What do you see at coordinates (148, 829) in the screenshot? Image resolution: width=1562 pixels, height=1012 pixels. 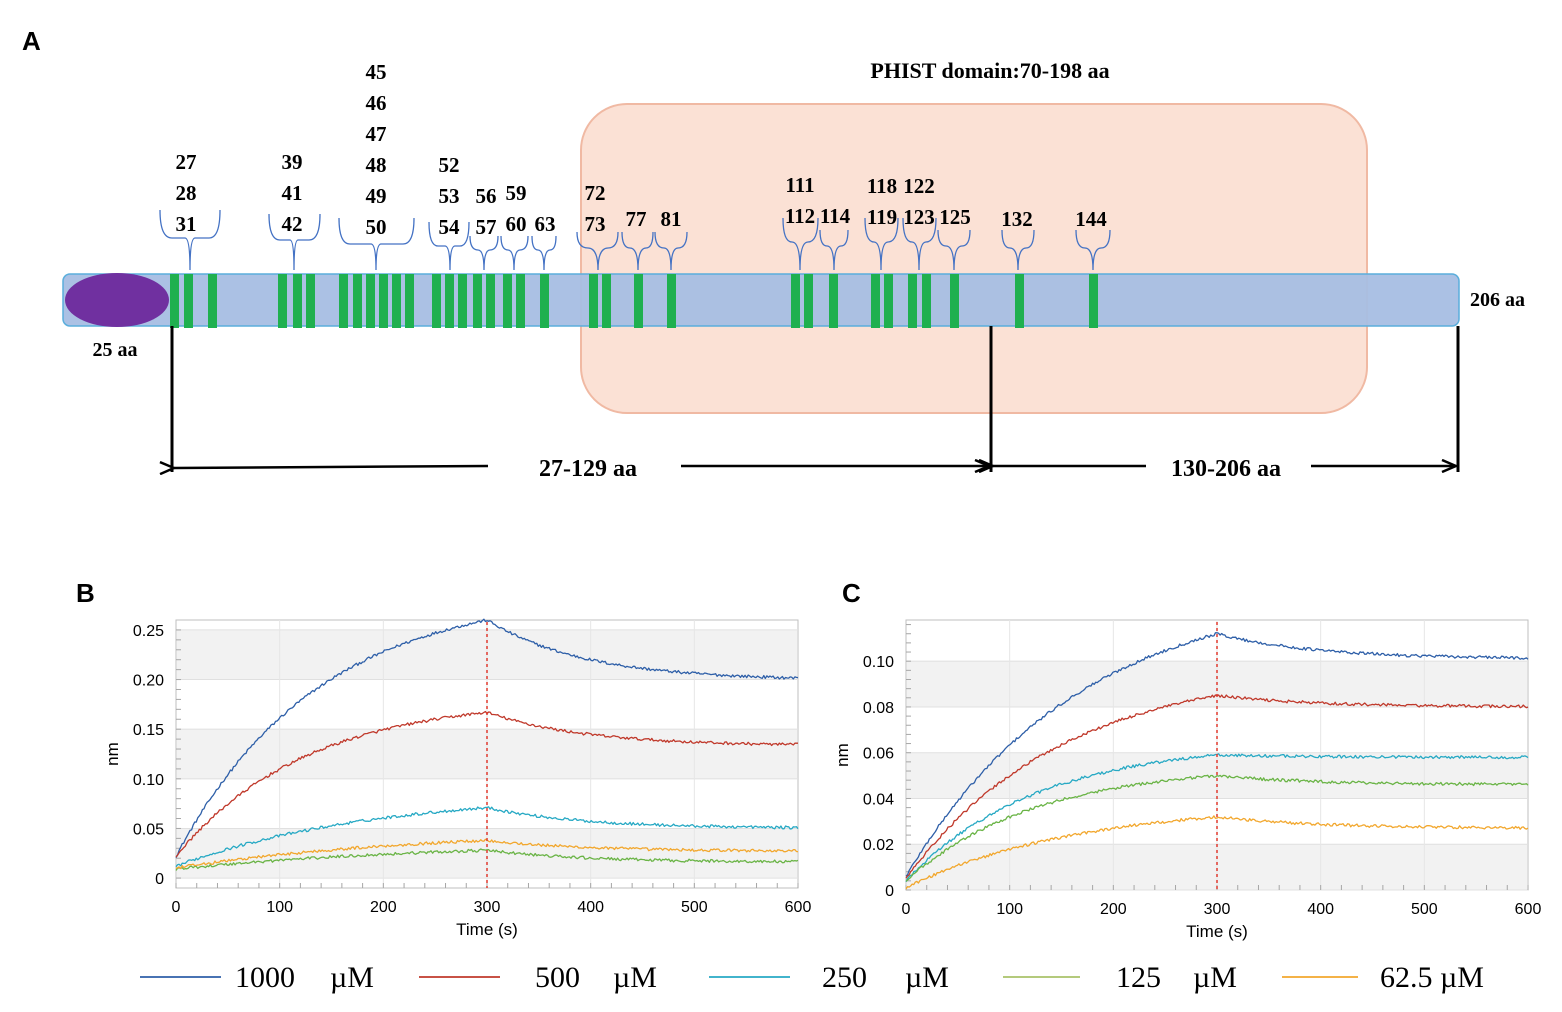 I see `y-tick-label: 0.05` at bounding box center [148, 829].